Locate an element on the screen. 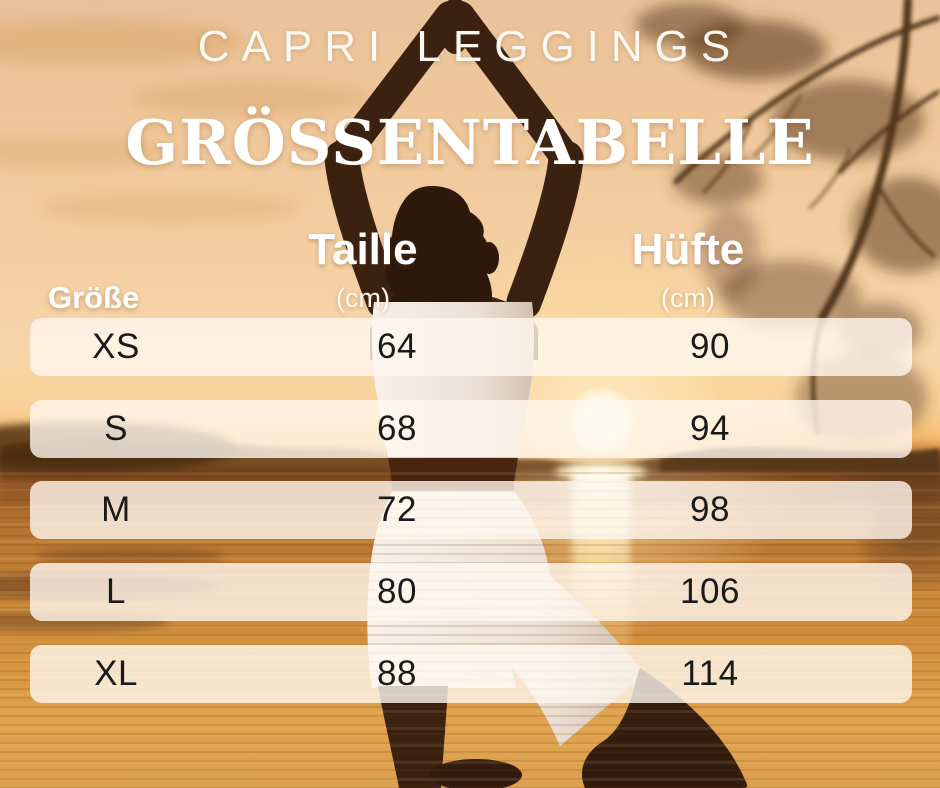  size-value: S is located at coordinates (116, 428).